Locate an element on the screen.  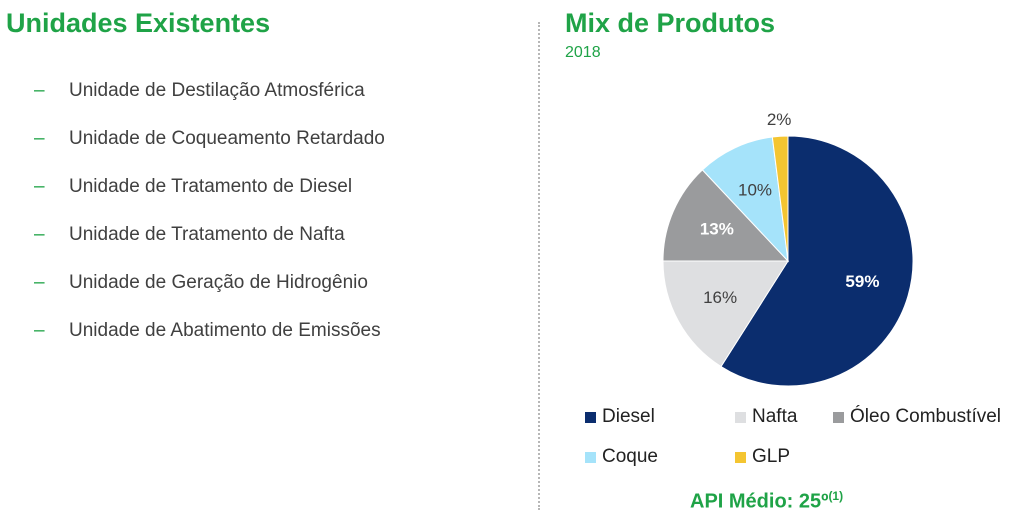
legend-item-oleo: Óleo Combustível is located at coordinates (917, 417).